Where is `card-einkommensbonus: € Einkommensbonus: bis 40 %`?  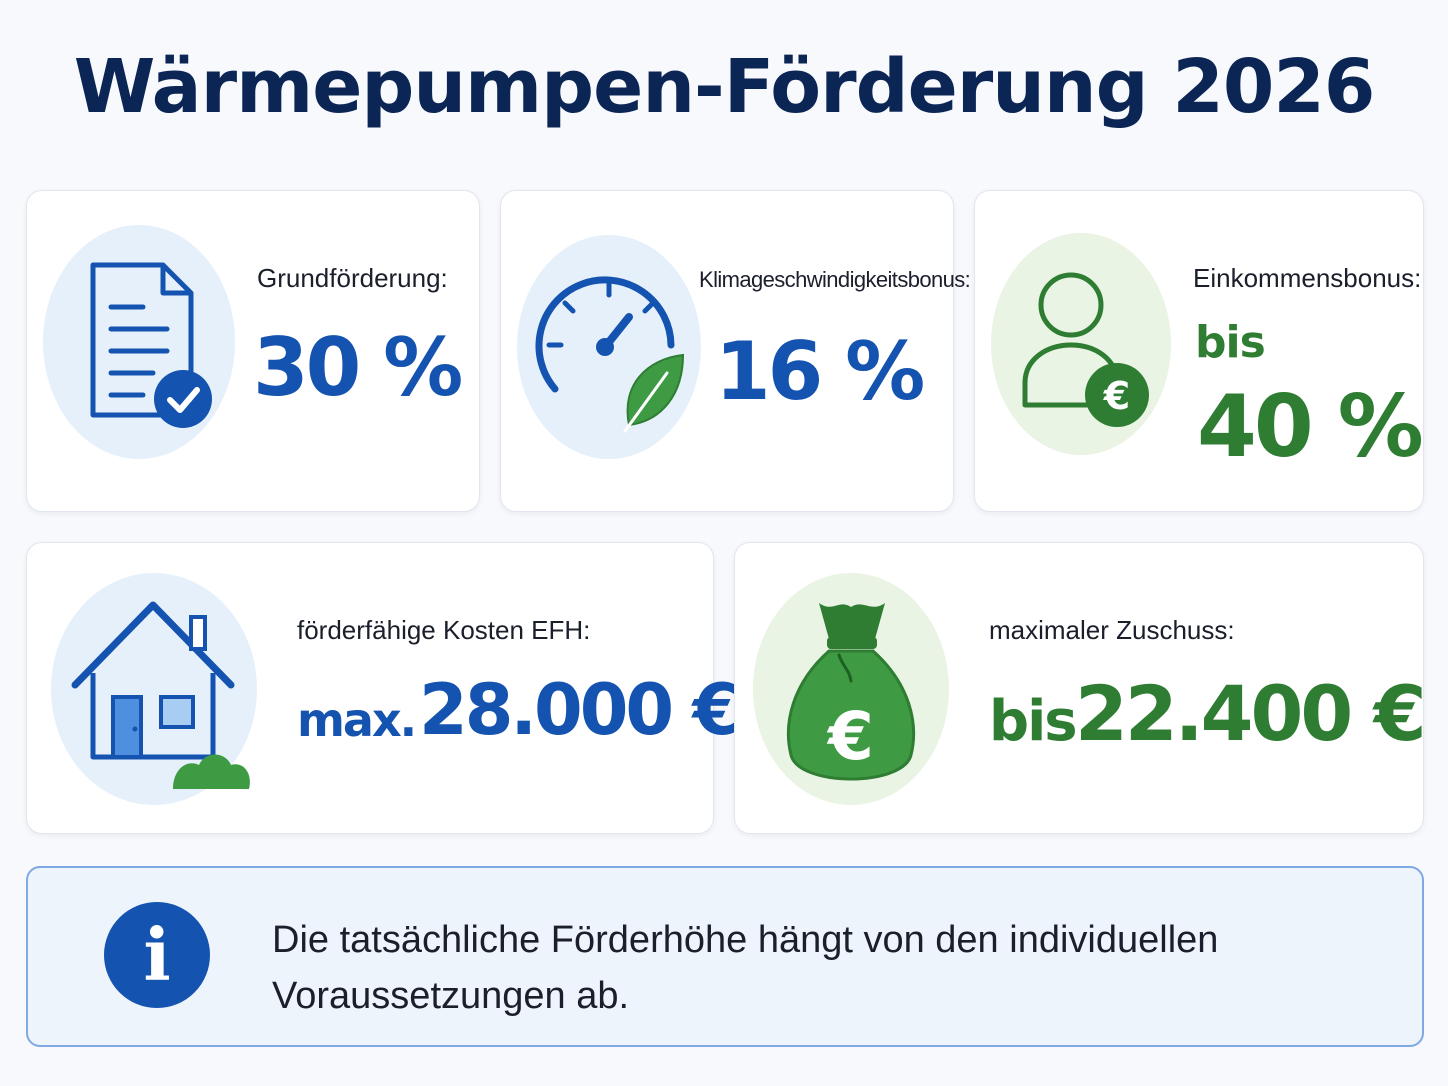
card-einkommensbonus: € Einkommensbonus: bis 40 % is located at coordinates (1199, 351).